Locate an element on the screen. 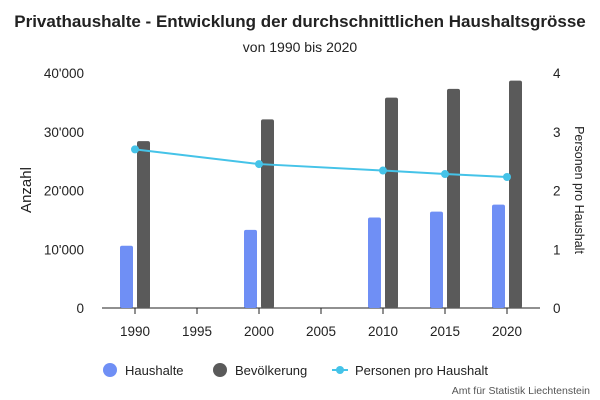  x-tick-label: 2015 is located at coordinates (445, 331).